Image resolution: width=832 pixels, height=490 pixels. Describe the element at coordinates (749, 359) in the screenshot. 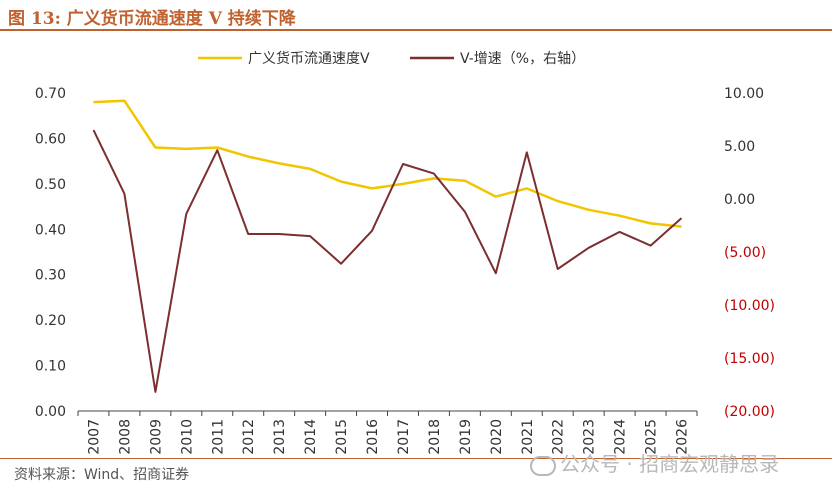

I see `y-right-tick-label: (15.00)` at that location.